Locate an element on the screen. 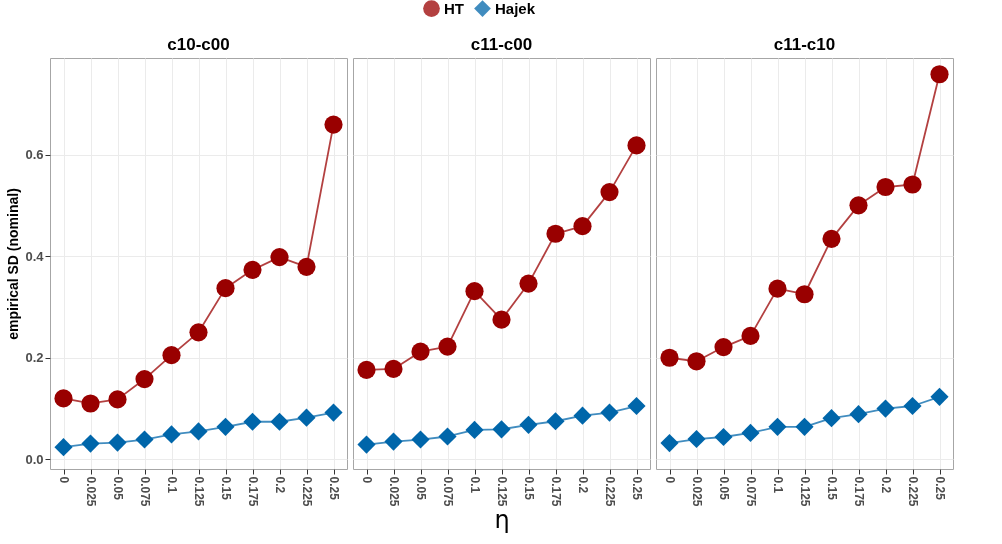 This screenshot has height=544, width=1002. chart-title: c10-c00 is located at coordinates (198, 44).